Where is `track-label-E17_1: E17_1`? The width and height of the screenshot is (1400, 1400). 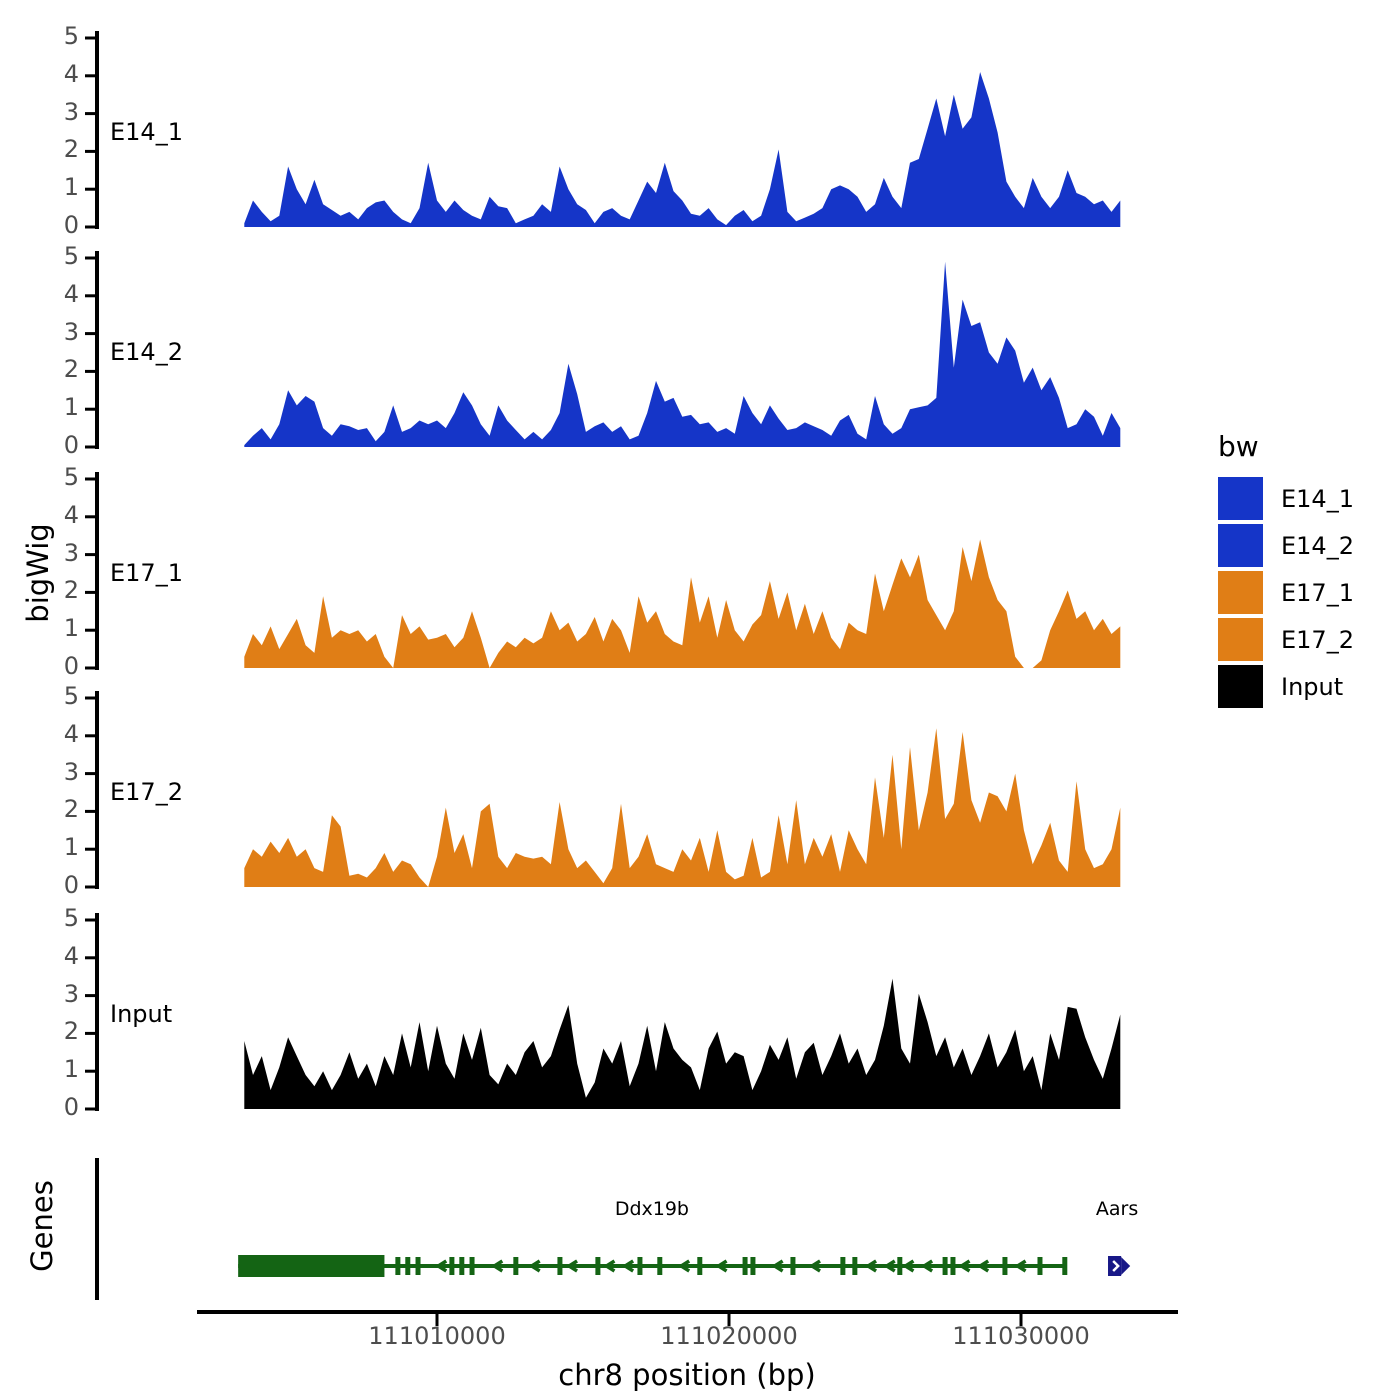 track-label-E17_1: E17_1 is located at coordinates (146, 572).